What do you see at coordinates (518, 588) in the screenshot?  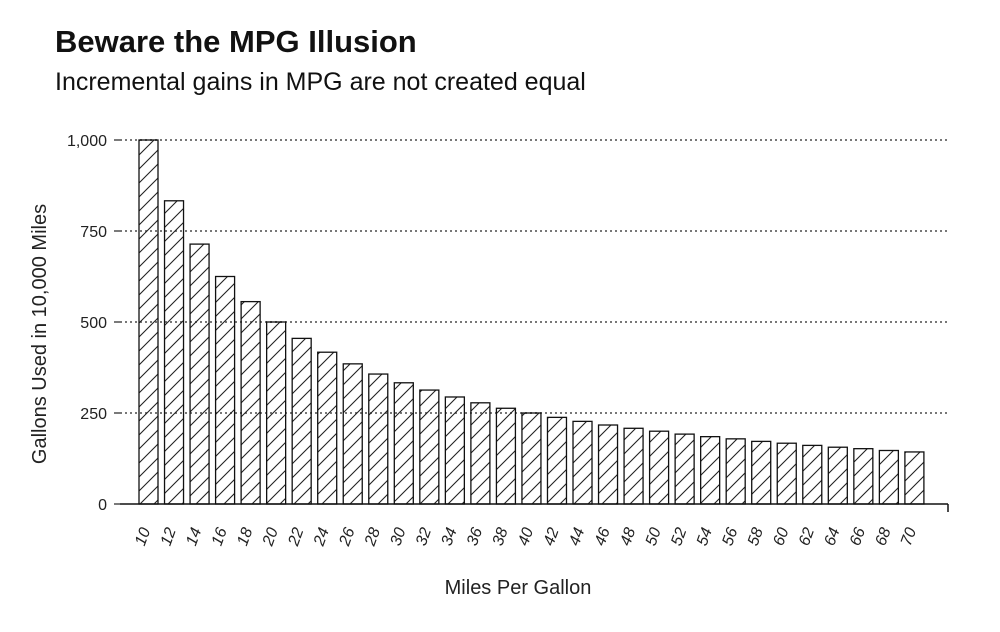 I see `x-axis-title: Miles Per Gallon` at bounding box center [518, 588].